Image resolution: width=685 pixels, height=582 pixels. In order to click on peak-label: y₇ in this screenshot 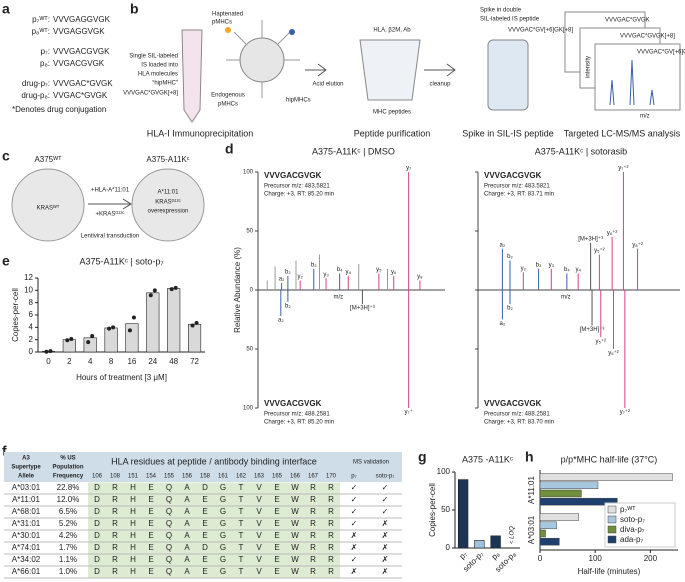, I will do `click(408, 169)`.